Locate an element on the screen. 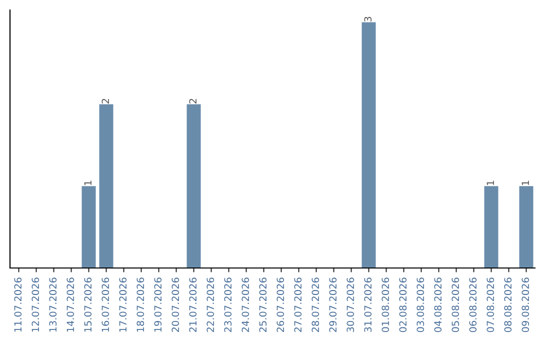 The height and width of the screenshot is (340, 540). x-tick-label: 09.08.2026 is located at coordinates (526, 305).